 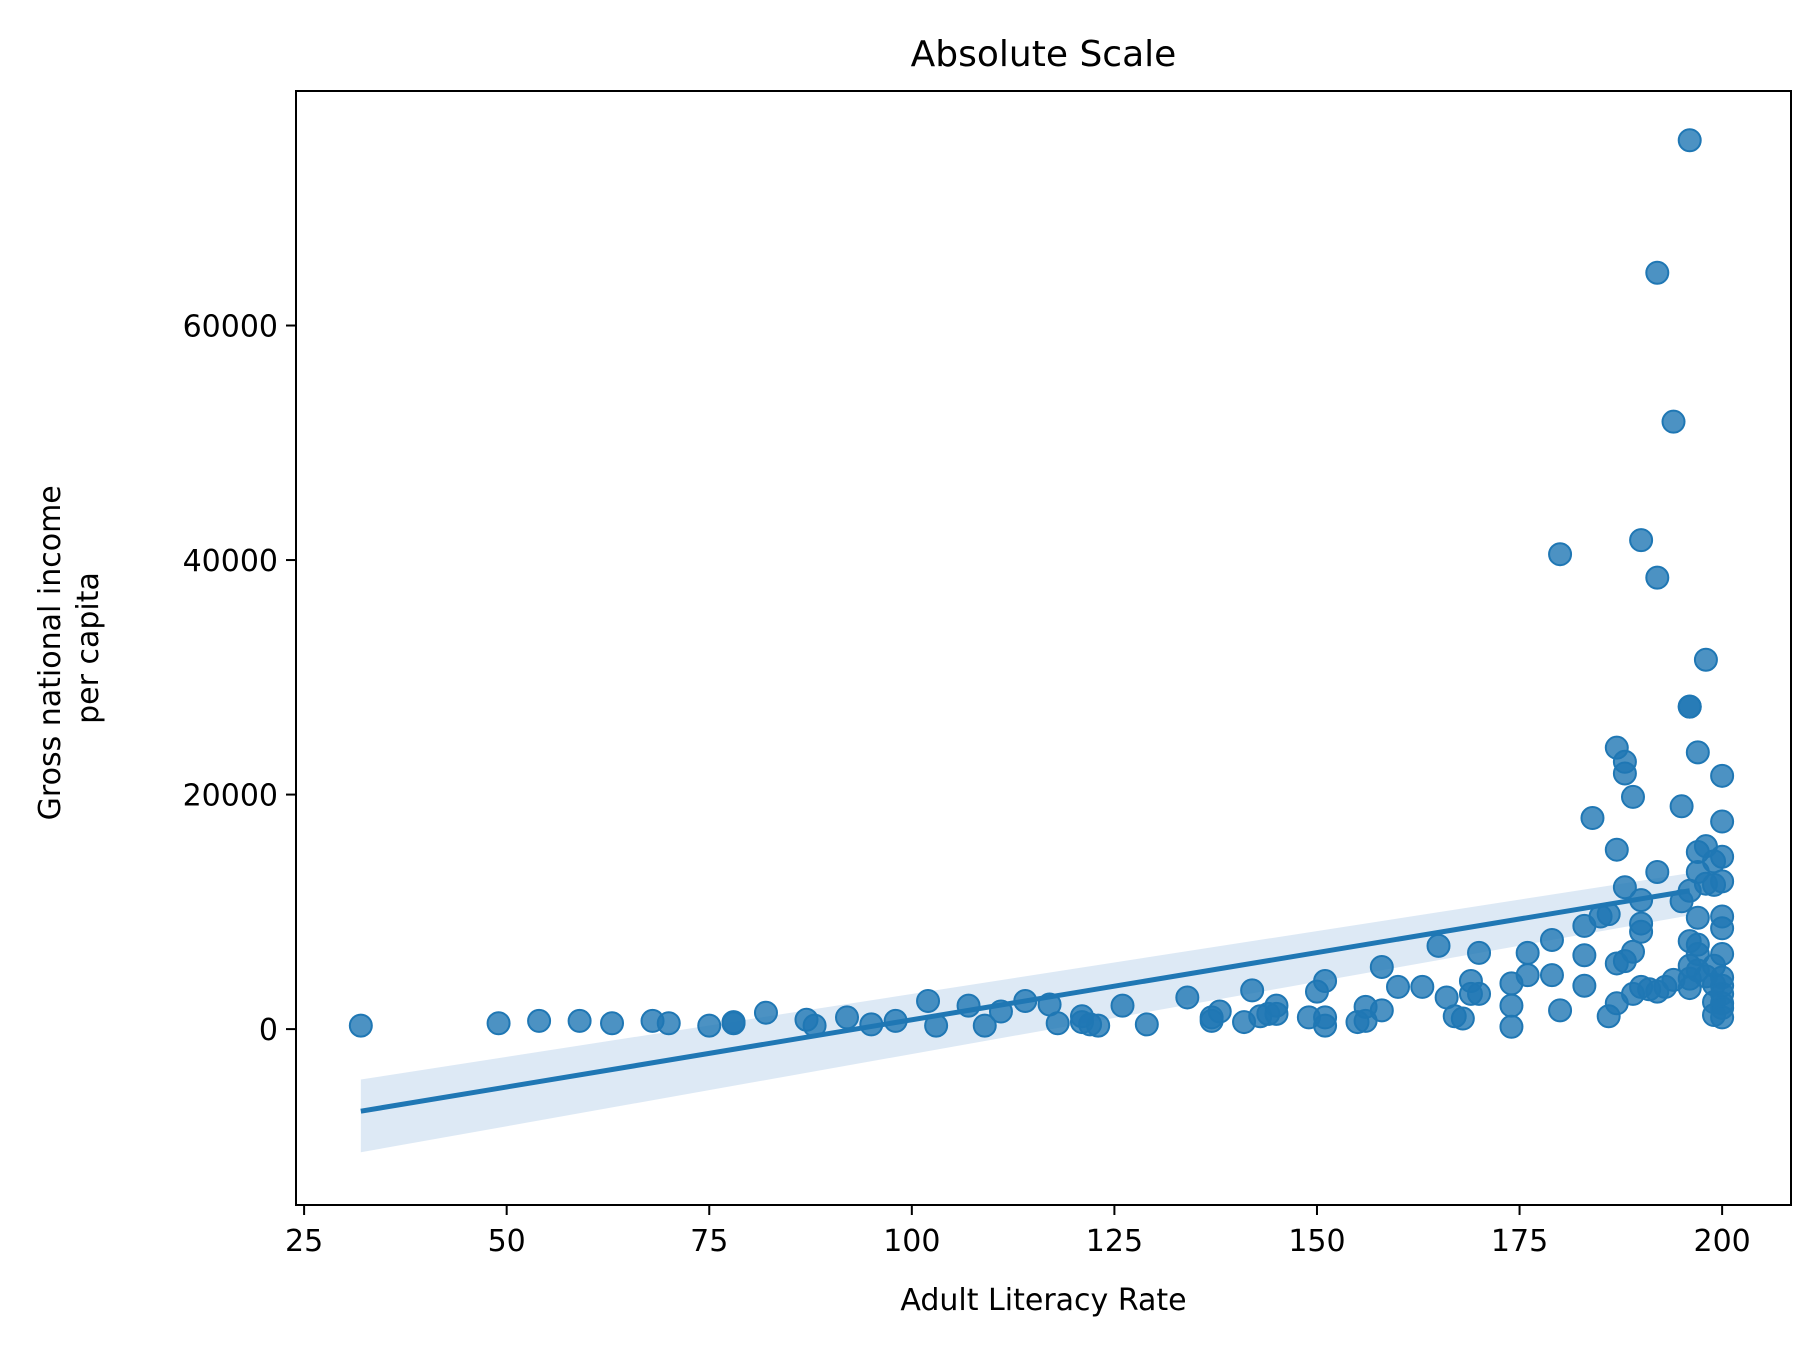 What do you see at coordinates (239, 679) in the screenshot?
I see `y-axis-ticks: 0 20000 40000 60000` at bounding box center [239, 679].